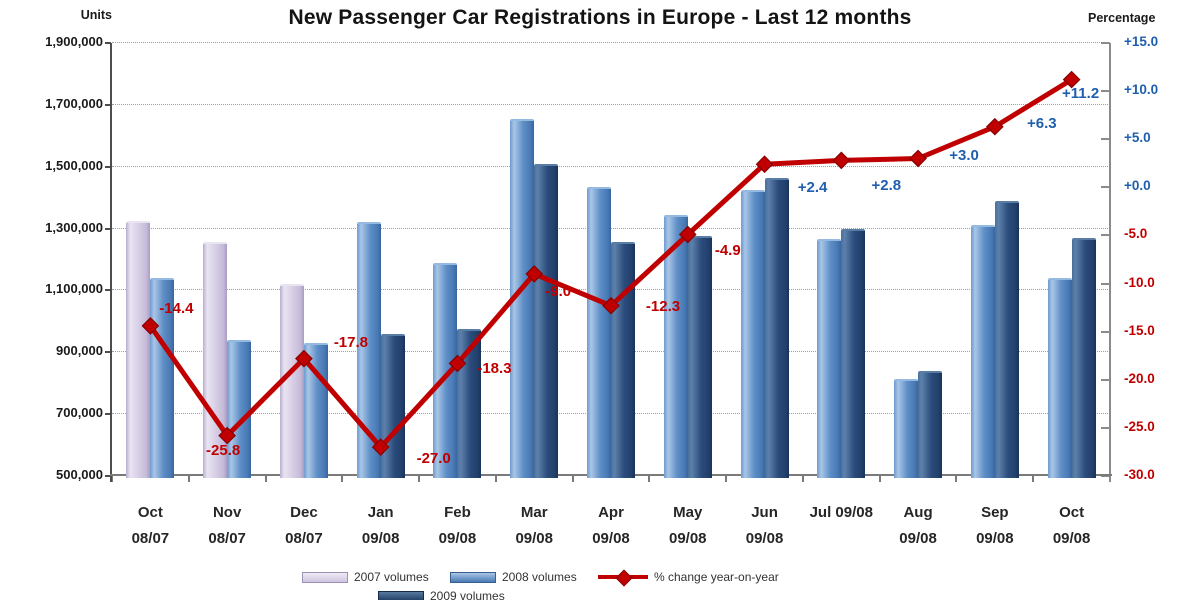  What do you see at coordinates (457, 512) in the screenshot?
I see `x-axis-month-label: Feb` at bounding box center [457, 512].